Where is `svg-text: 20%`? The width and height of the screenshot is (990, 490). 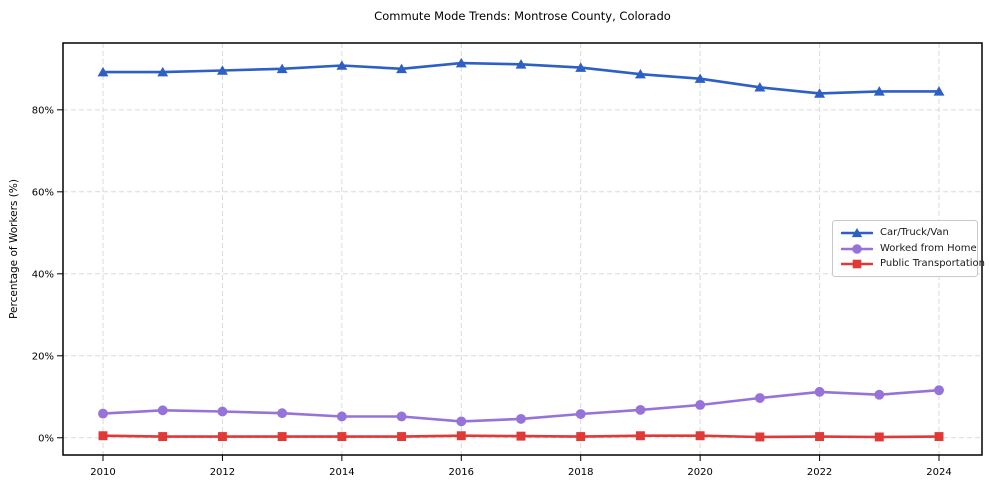
svg-text: 20% is located at coordinates (43, 356).